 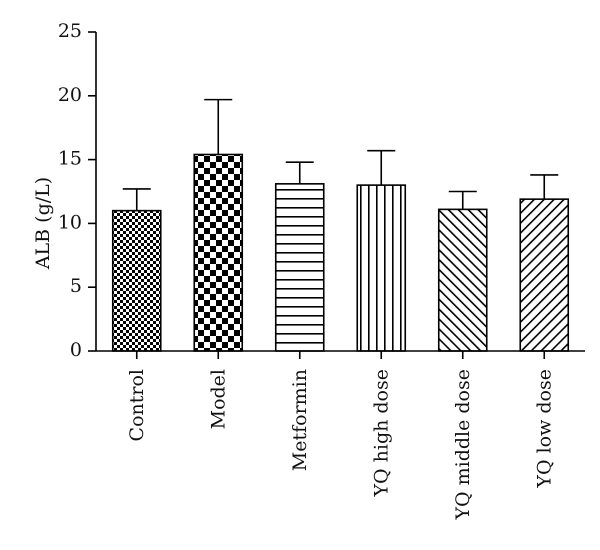 What do you see at coordinates (136, 199) in the screenshot?
I see `error-bar-control` at bounding box center [136, 199].